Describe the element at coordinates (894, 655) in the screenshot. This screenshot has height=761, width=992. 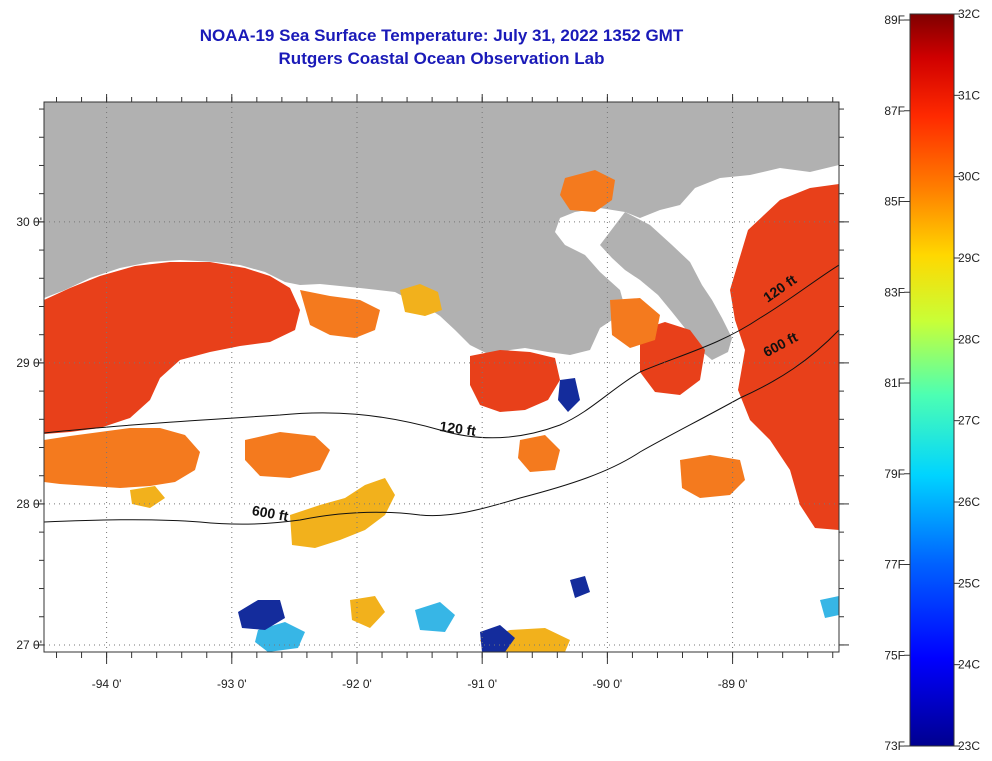
I see `colorbar-f-label: 75F` at that location.